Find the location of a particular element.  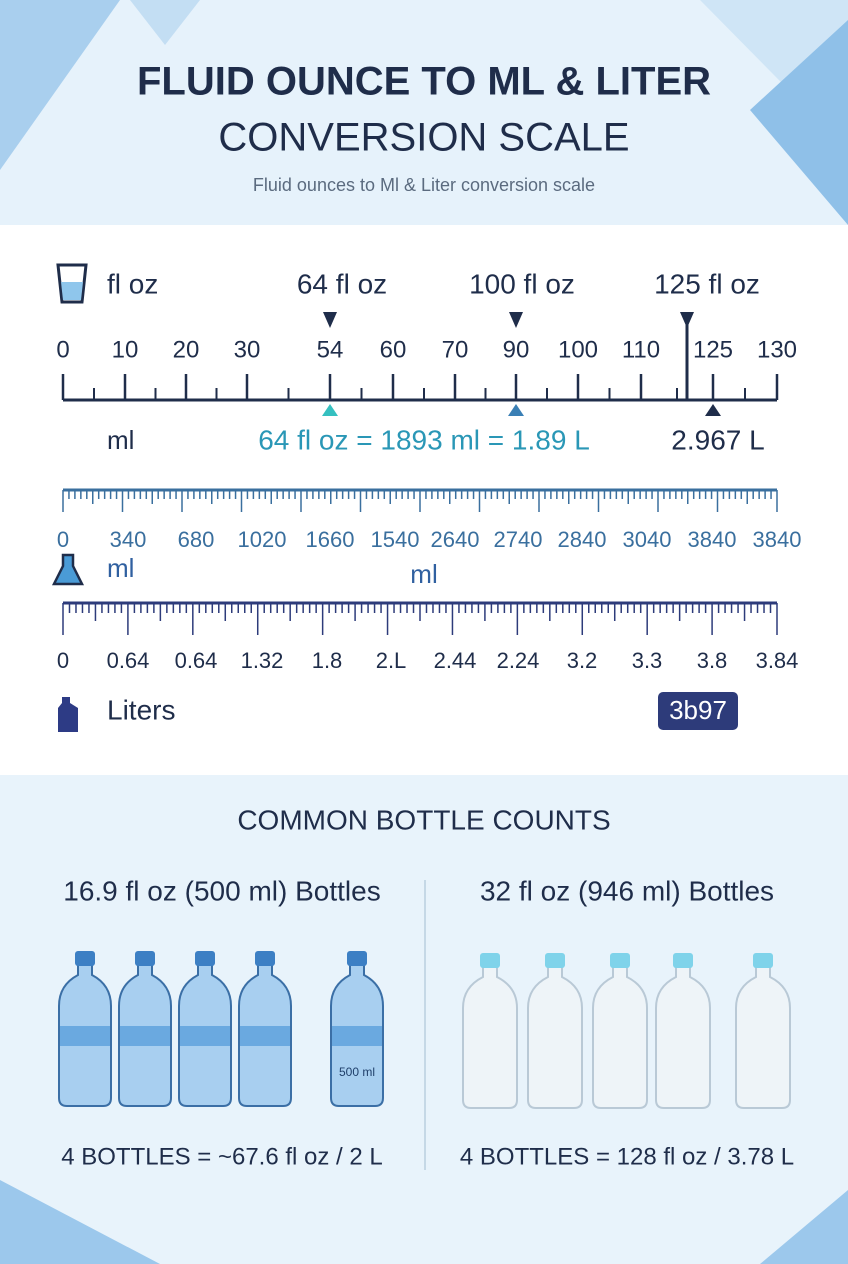

bottles is located at coordinates (424, 1030).